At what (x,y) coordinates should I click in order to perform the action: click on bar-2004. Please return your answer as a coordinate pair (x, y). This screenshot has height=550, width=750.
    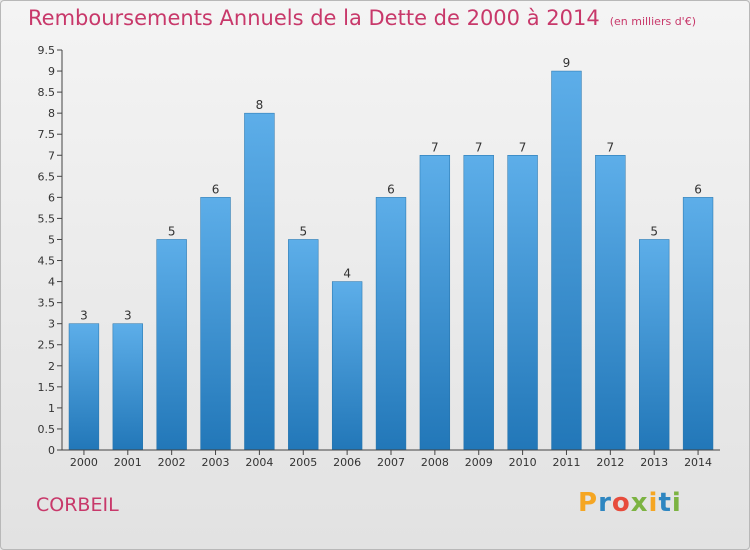
    Looking at the image, I should click on (259, 281).